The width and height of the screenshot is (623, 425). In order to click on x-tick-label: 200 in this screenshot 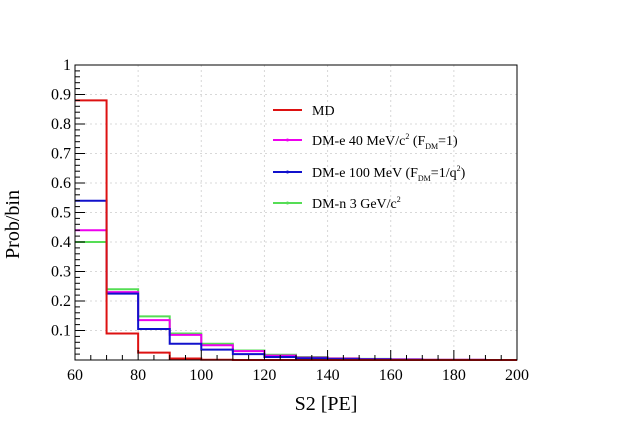, I will do `click(517, 375)`.